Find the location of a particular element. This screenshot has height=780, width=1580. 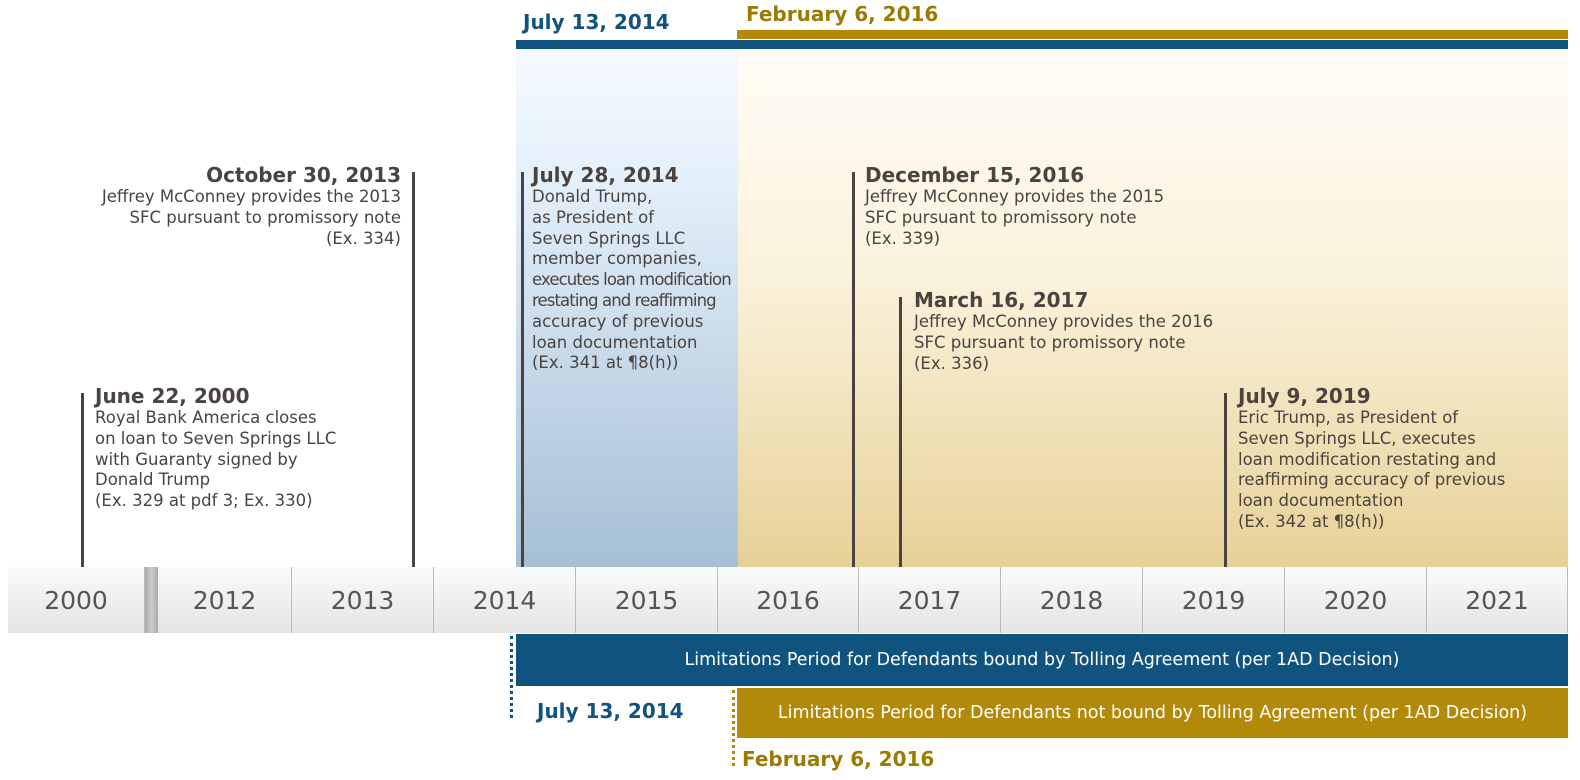

year-label: 2019 is located at coordinates (1214, 600).